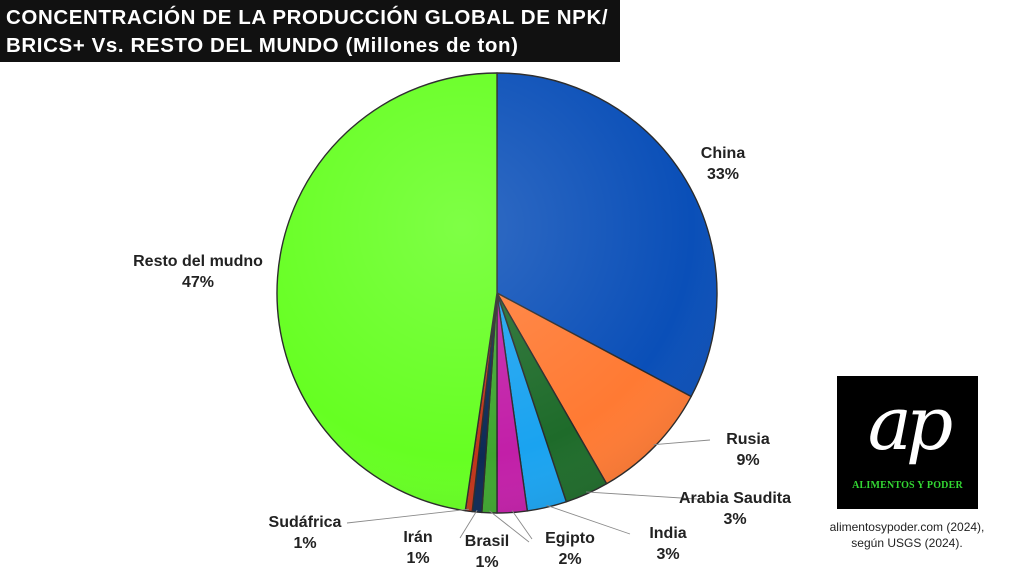 The image size is (1022, 575). Describe the element at coordinates (408, 516) in the screenshot. I see `leader-line-sudafrica` at that location.